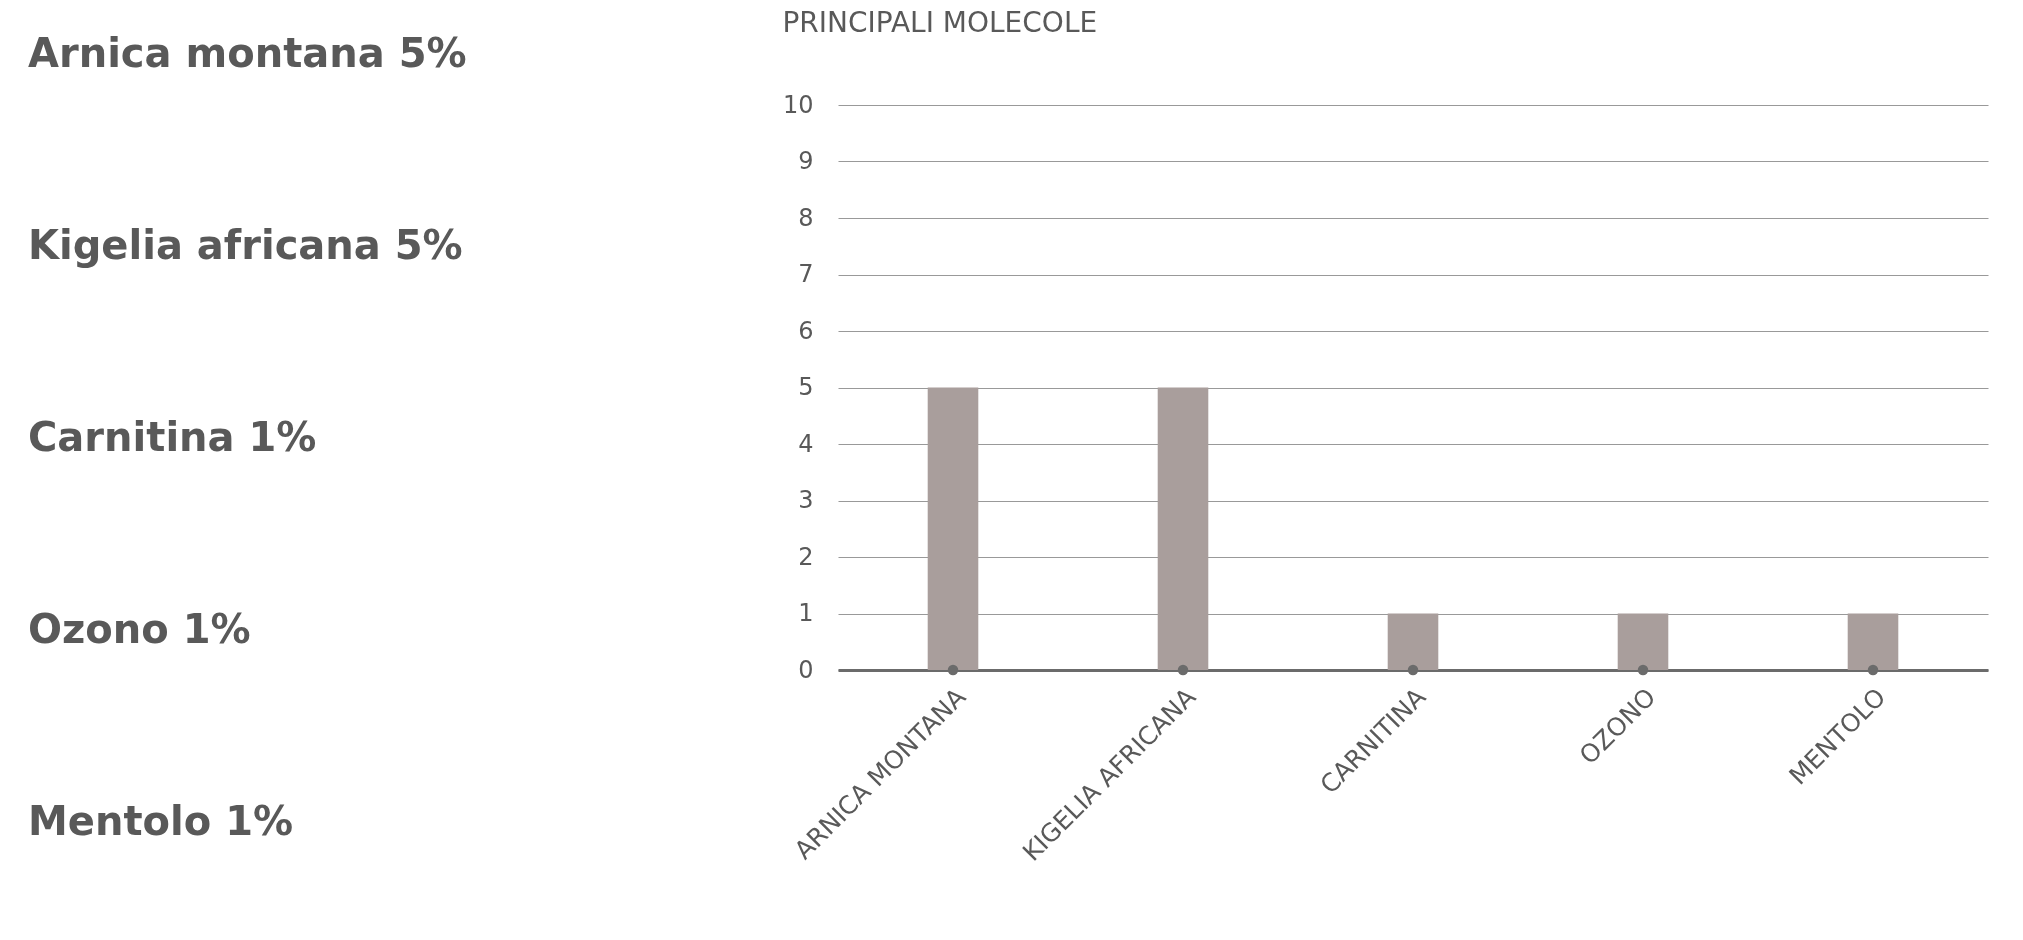 The height and width of the screenshot is (940, 2023). Describe the element at coordinates (161, 821) in the screenshot. I see `text: Mentolo 1%` at that location.